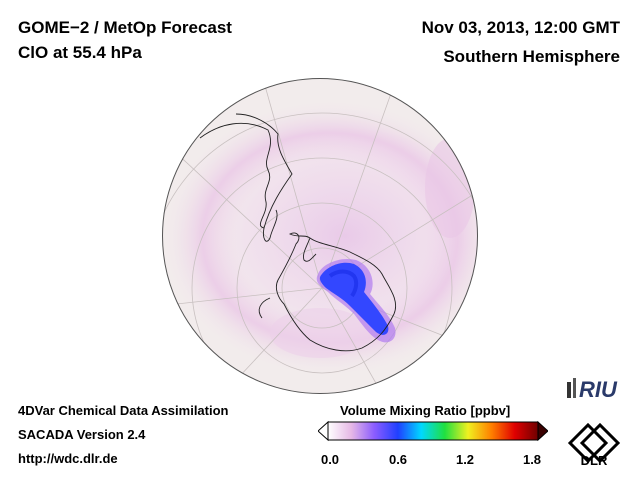 This screenshot has width=640, height=480. What do you see at coordinates (68, 458) in the screenshot?
I see `footer-url: http://wdc.dlr.de` at bounding box center [68, 458].